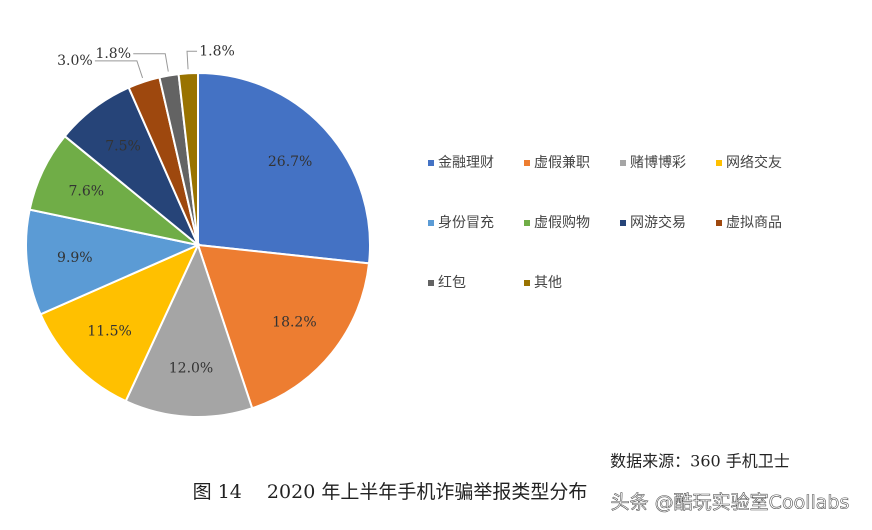  Describe the element at coordinates (390, 492) in the screenshot. I see `caption: 图 14 2020 年上半年手机诈骗举报类型分布` at that location.